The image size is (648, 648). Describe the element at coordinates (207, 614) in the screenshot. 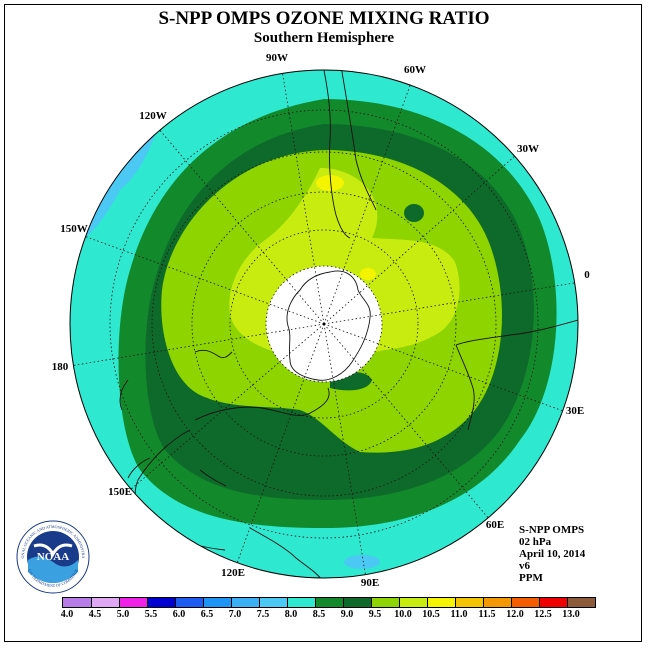

I see `color-bar-tick-label: 6.5` at that location.